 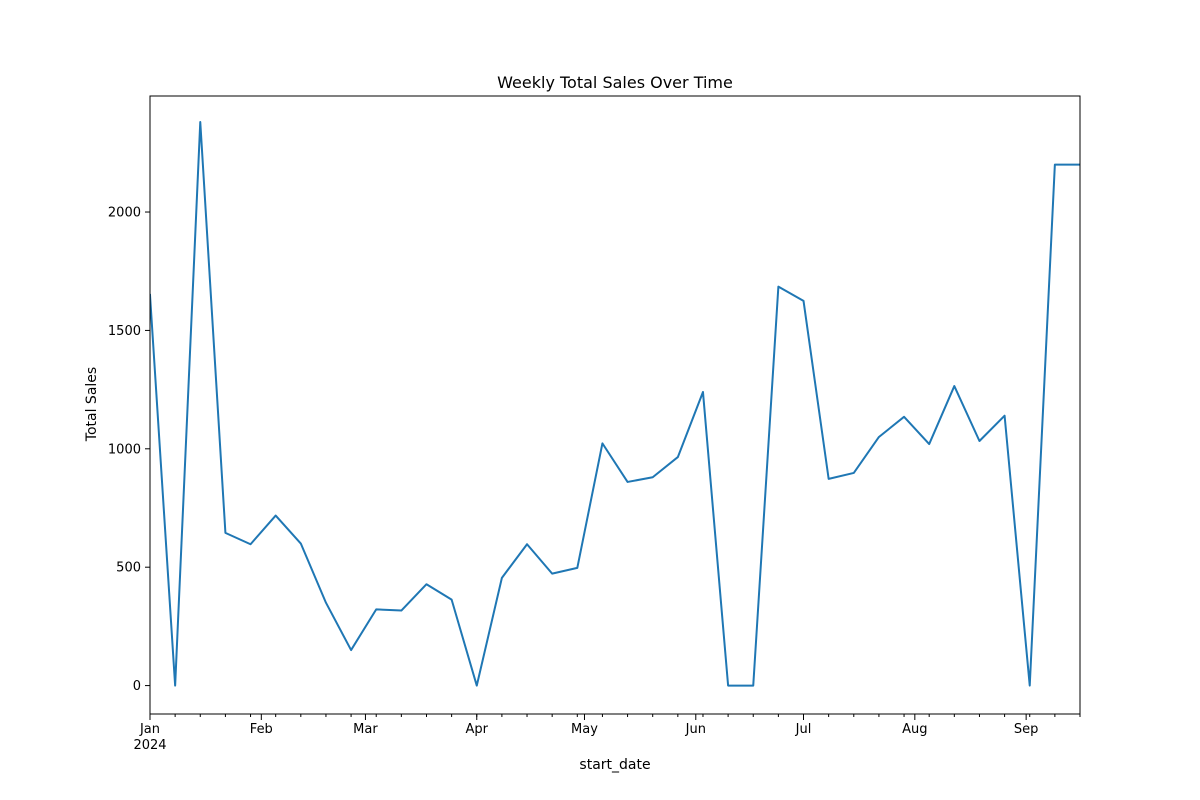 What do you see at coordinates (365, 729) in the screenshot?
I see `x-tick-label: Mar` at bounding box center [365, 729].